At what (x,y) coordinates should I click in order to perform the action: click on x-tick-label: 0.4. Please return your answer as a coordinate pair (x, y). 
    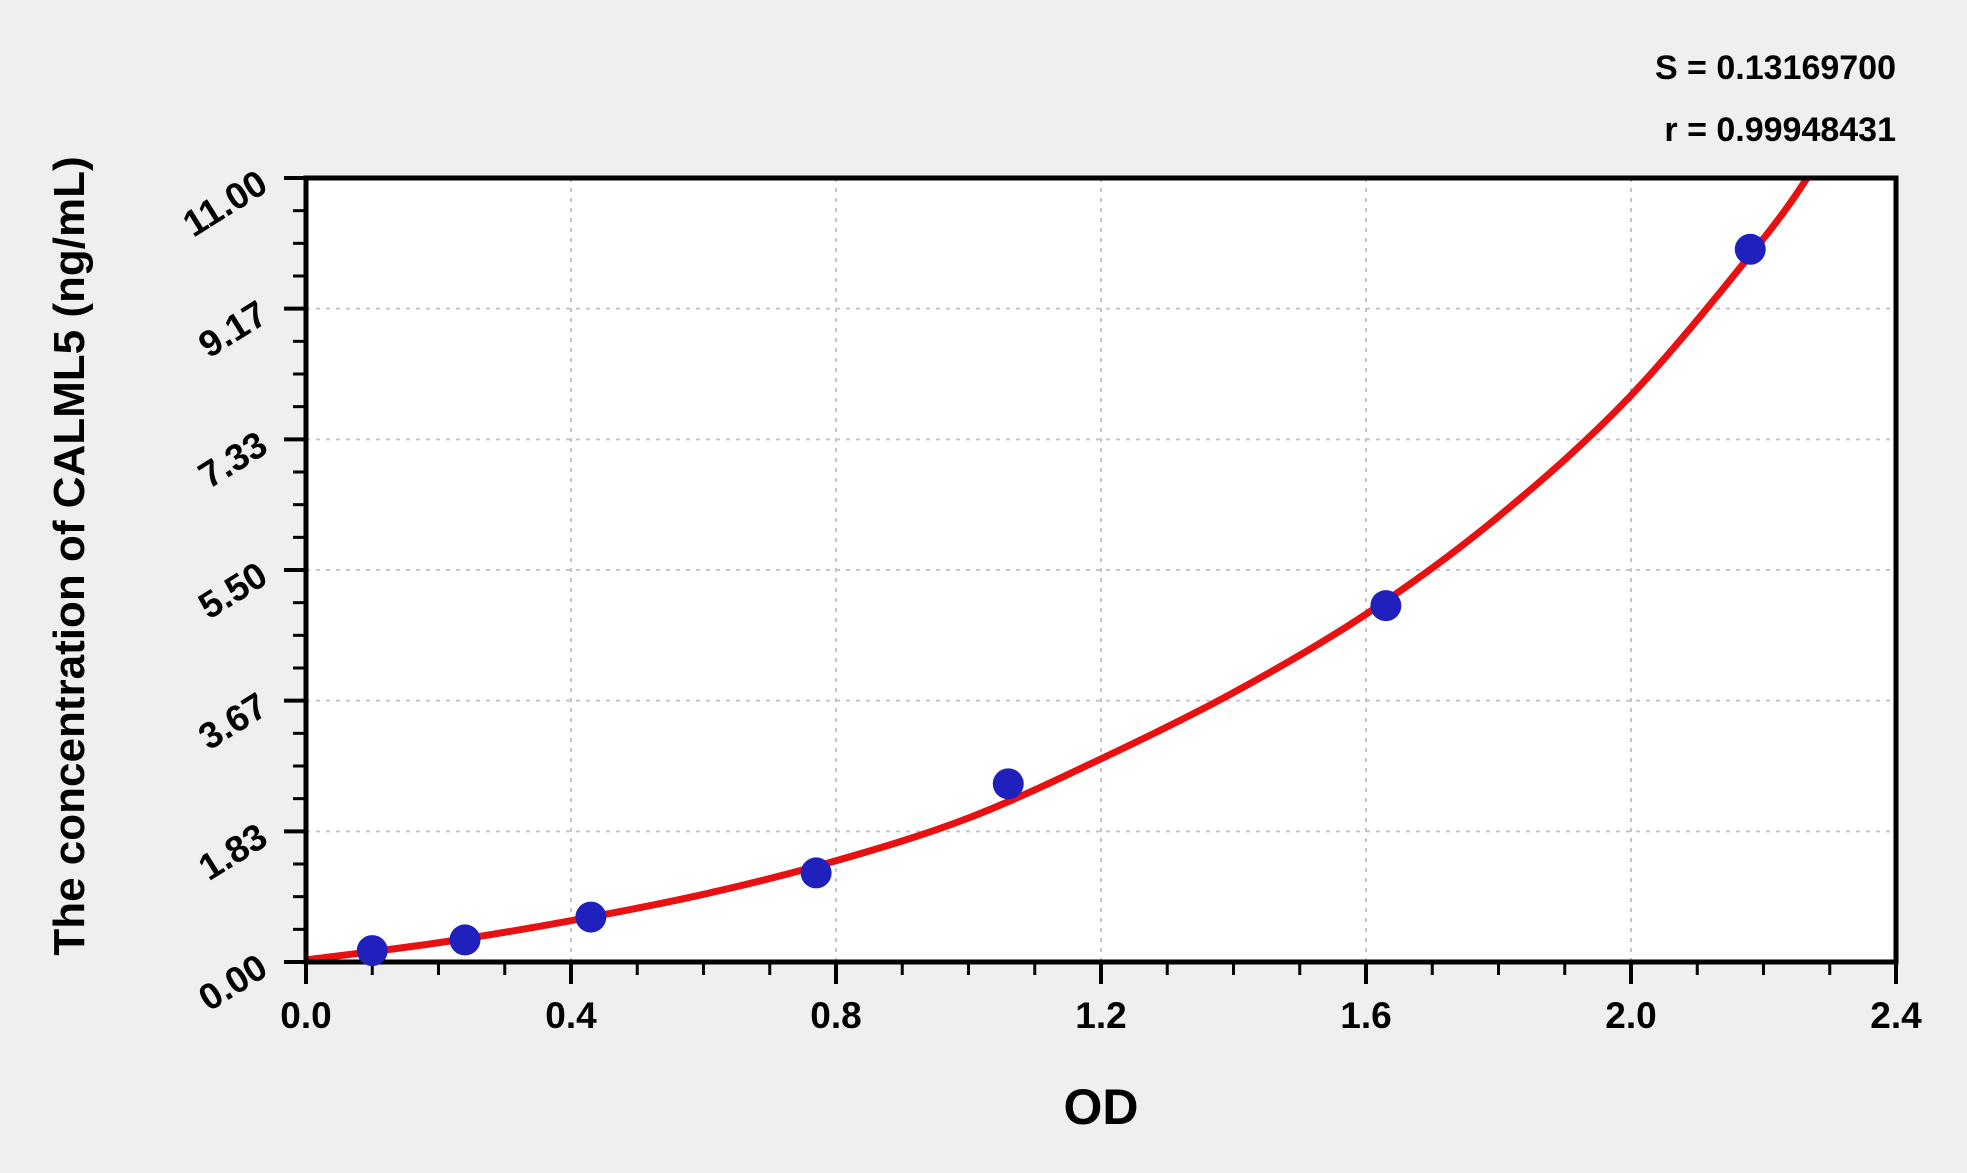
    Looking at the image, I should click on (571, 1015).